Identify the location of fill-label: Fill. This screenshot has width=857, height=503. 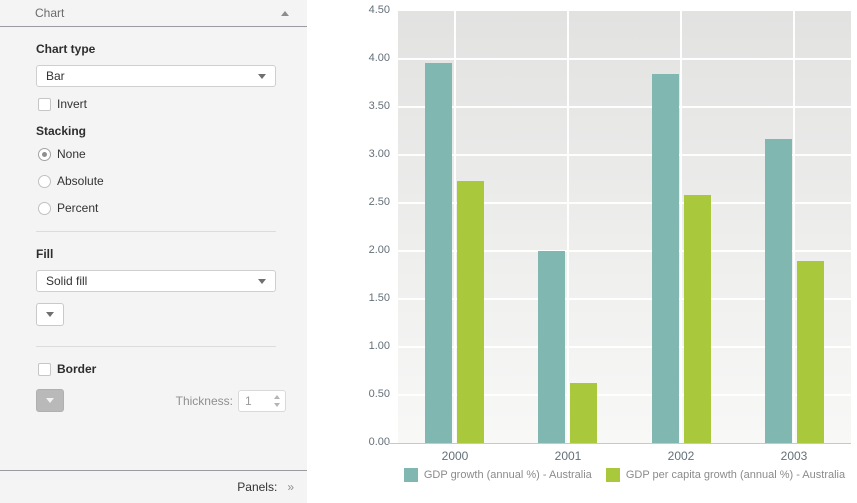
(45, 254).